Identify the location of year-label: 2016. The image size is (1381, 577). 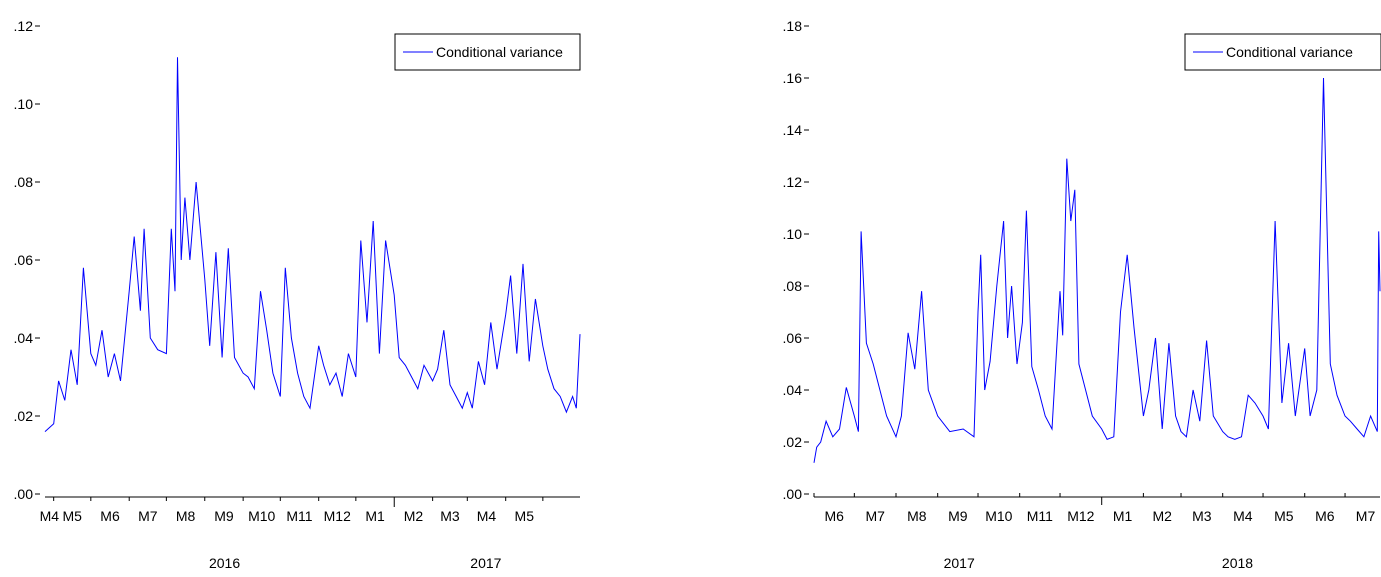
(224, 563).